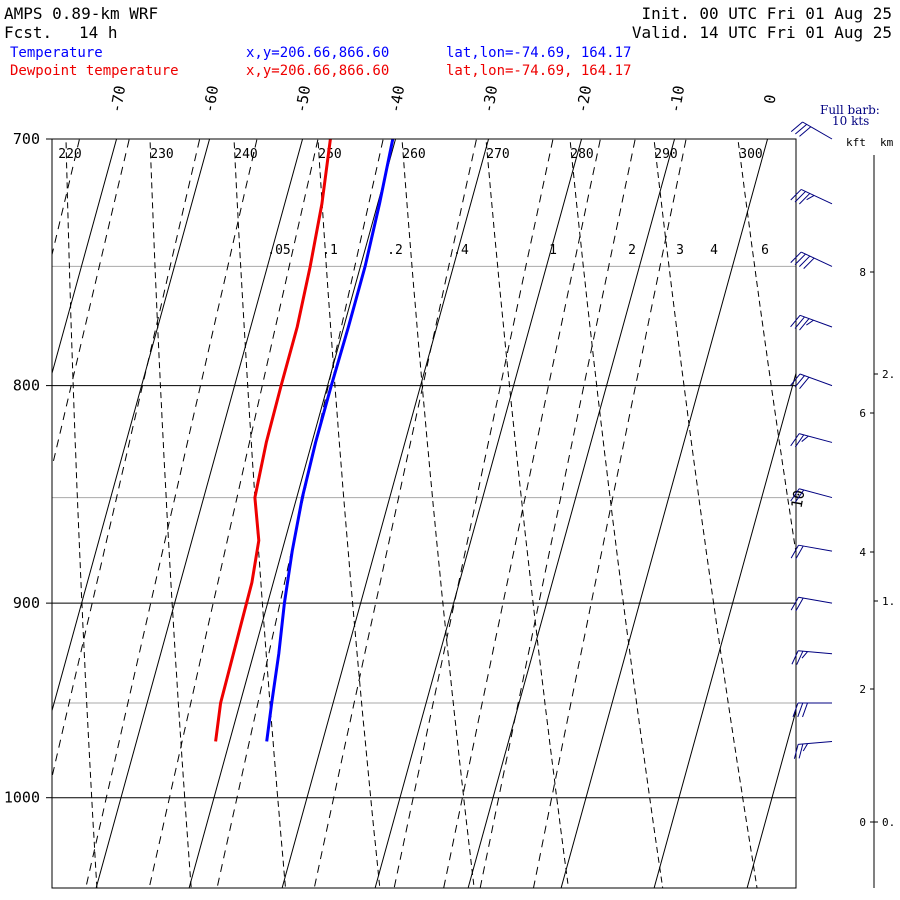 This screenshot has height=900, width=900. Describe the element at coordinates (888, 374) in the screenshot. I see `km-label: 2.` at that location.